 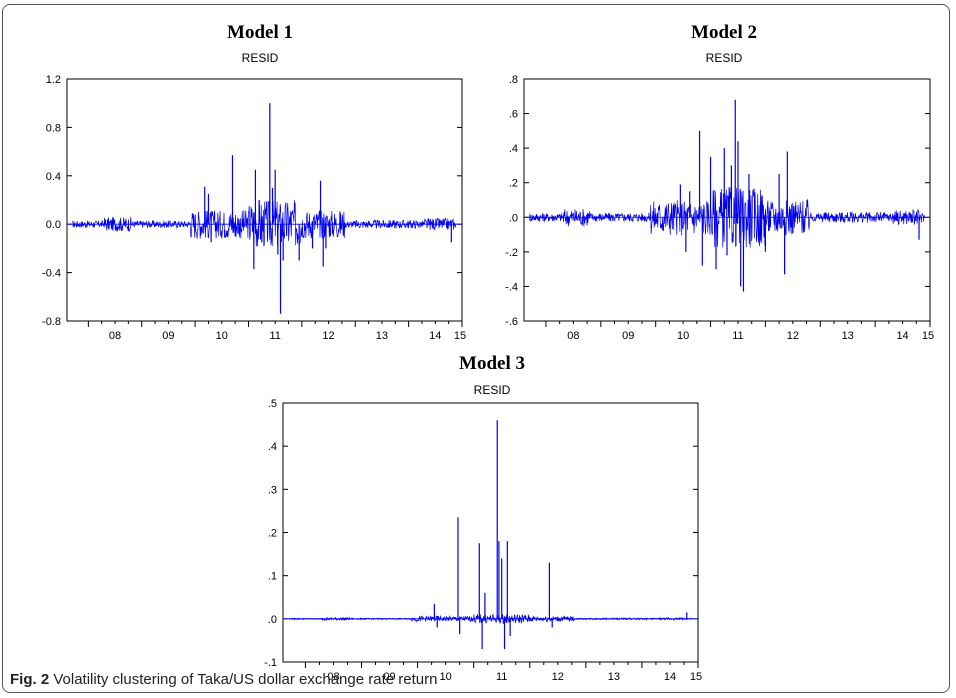 I want to click on model-3-subtitle: RESID, so click(x=492, y=390).